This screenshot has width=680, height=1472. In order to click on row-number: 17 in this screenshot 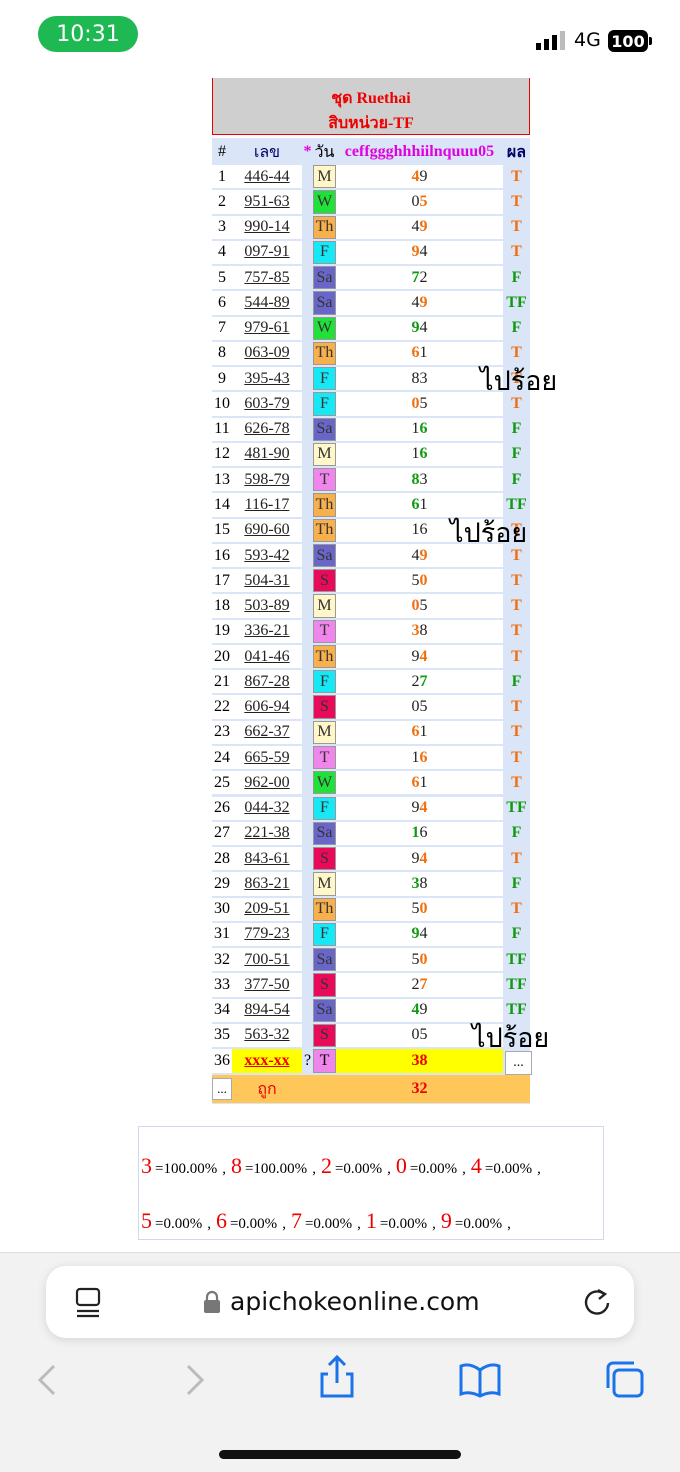, I will do `click(222, 581)`.